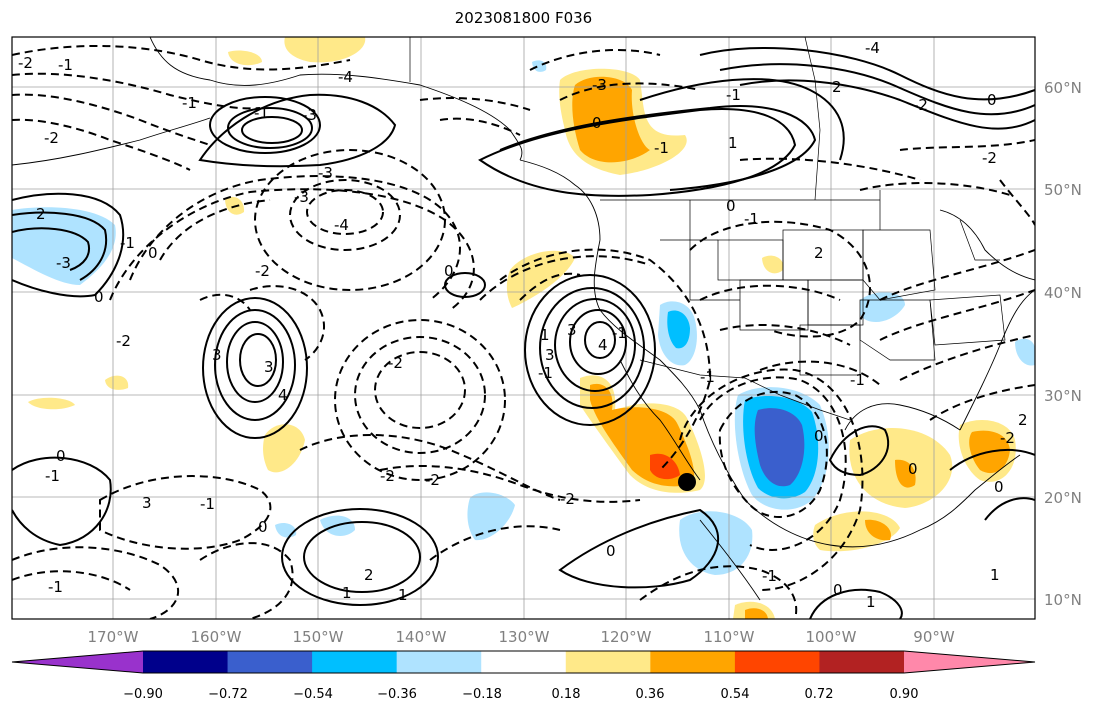  I want to click on lon-label: 120°W, so click(626, 637).